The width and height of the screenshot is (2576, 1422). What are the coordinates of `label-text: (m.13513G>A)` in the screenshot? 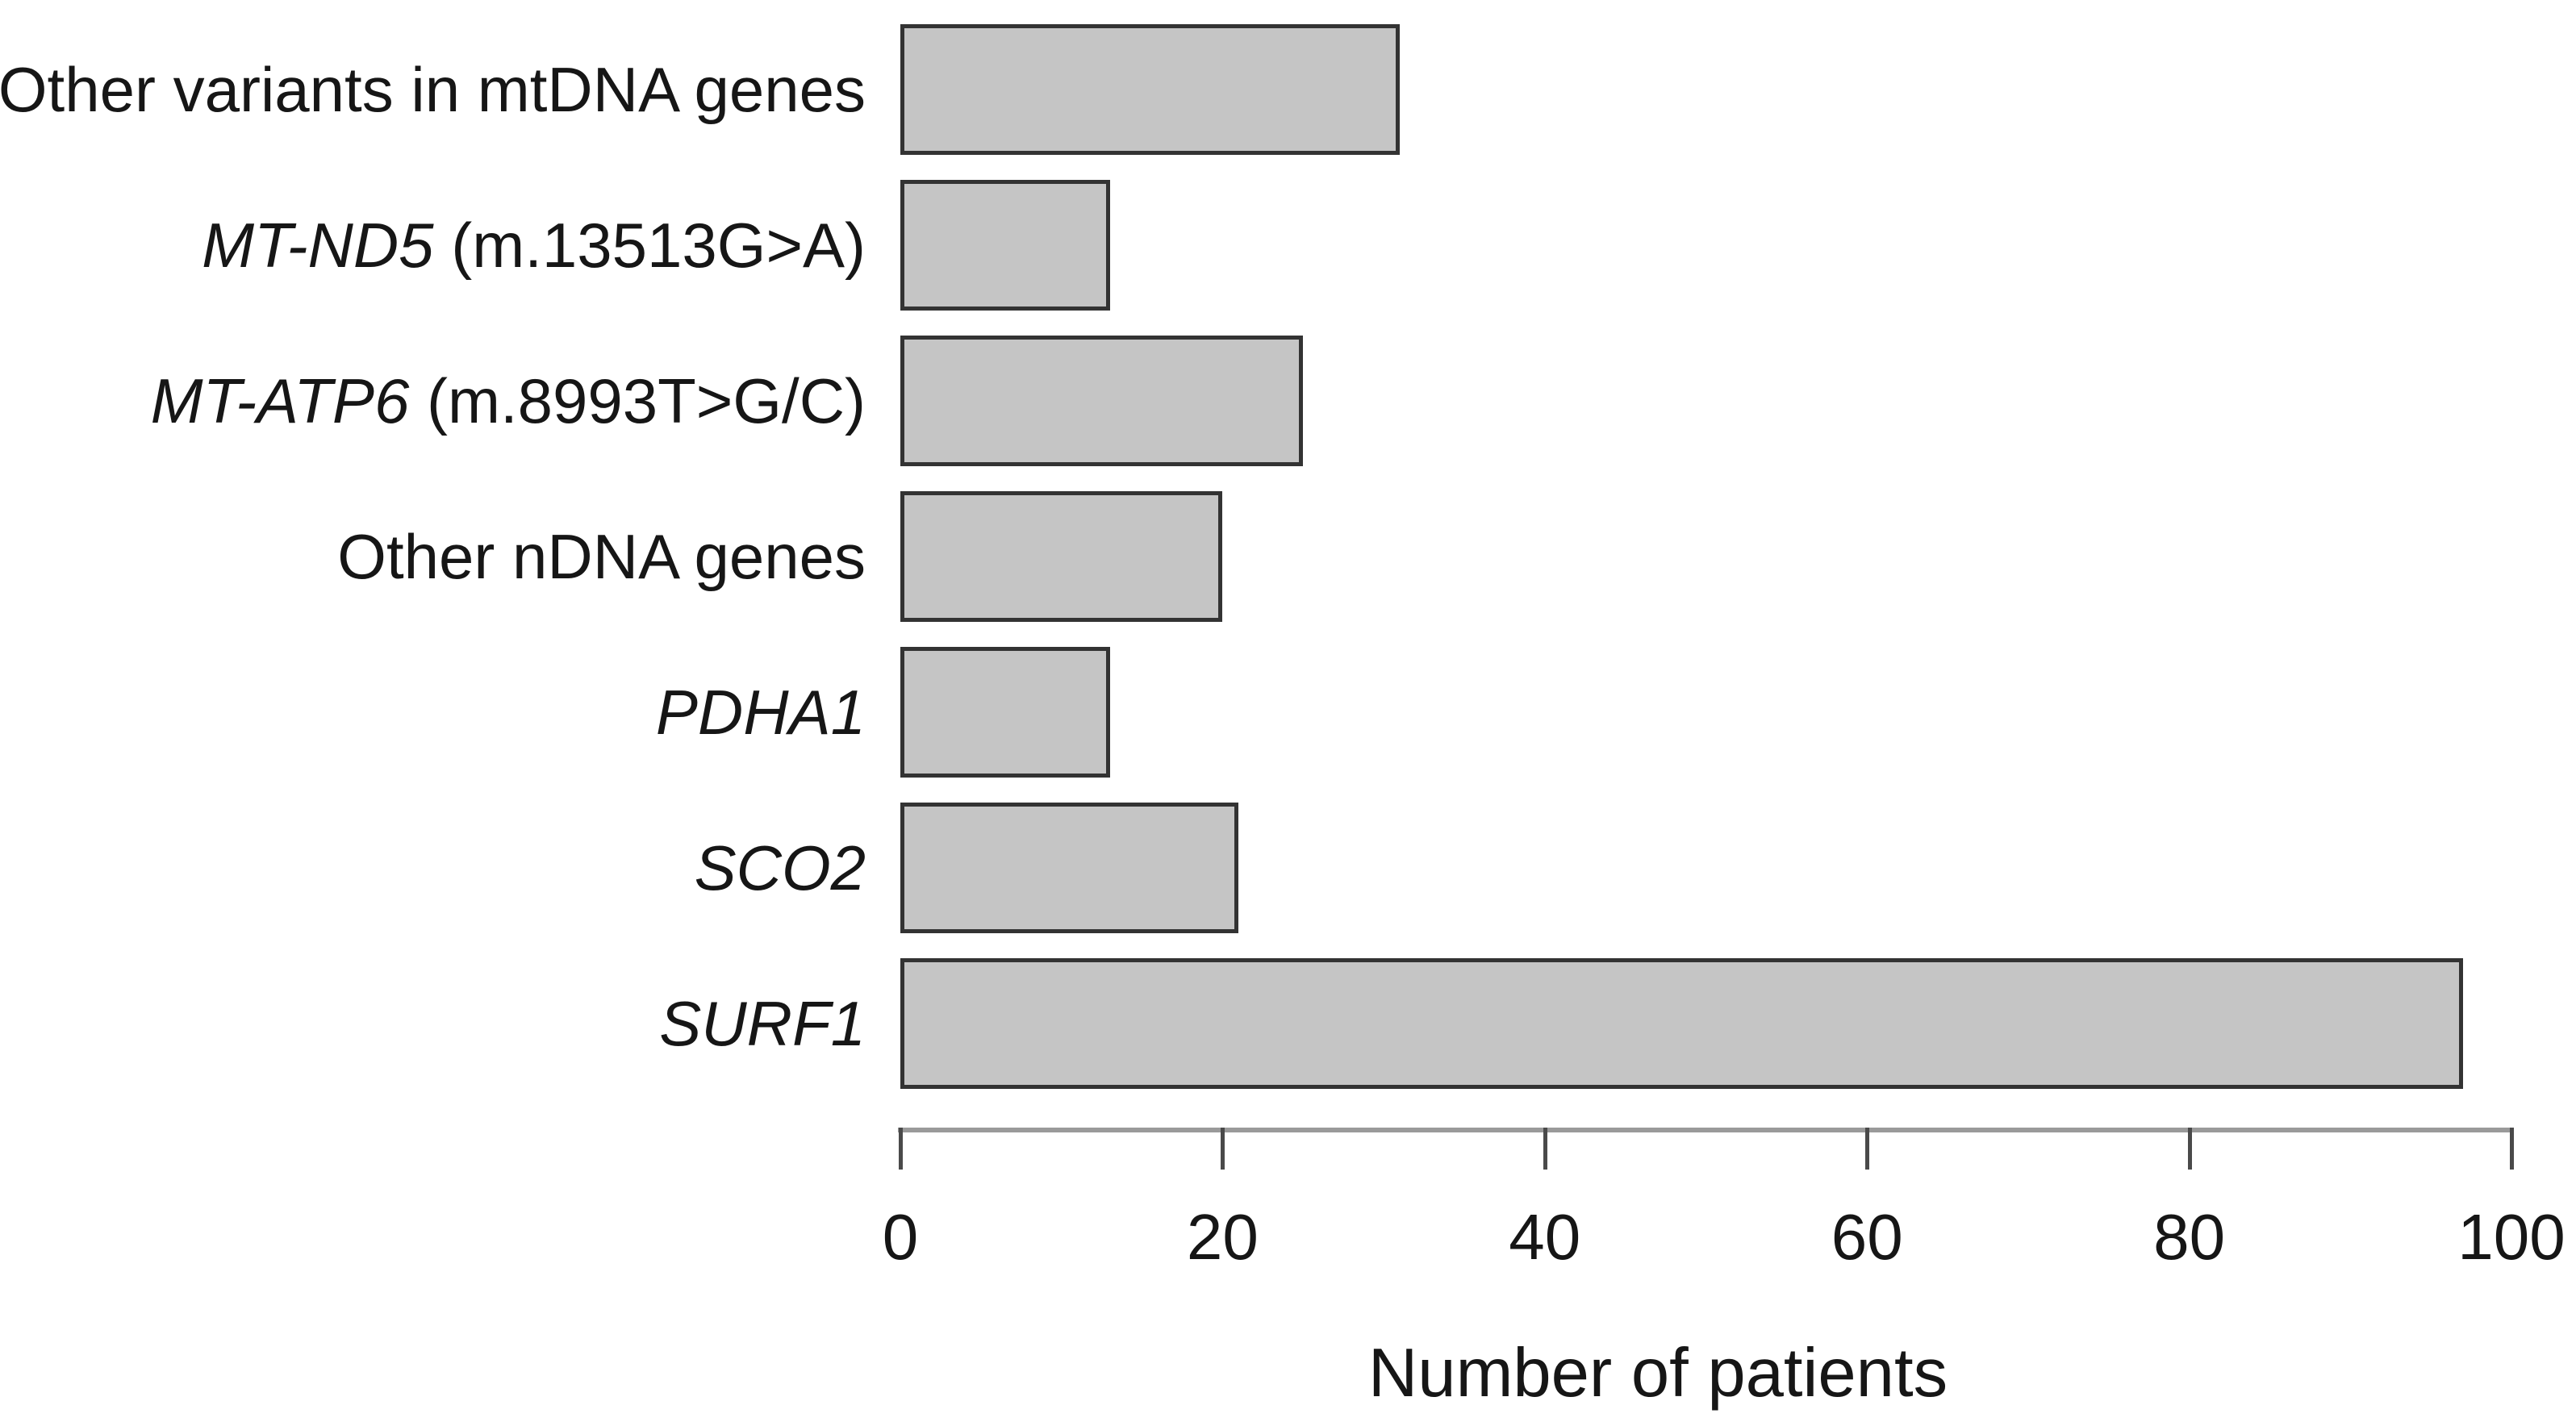 It's located at (649, 245).